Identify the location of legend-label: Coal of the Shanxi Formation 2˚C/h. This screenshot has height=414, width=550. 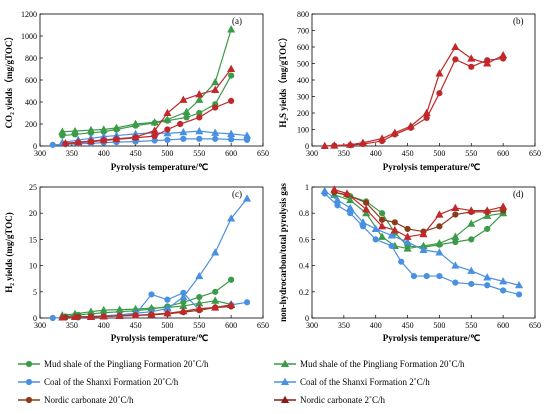
(365, 382).